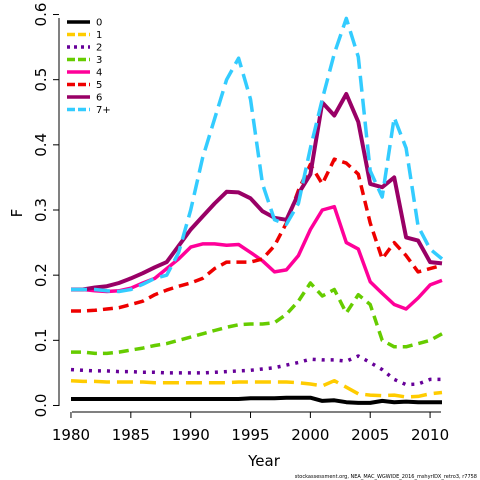  I want to click on y-tick-label: 0.6, so click(41, 15).